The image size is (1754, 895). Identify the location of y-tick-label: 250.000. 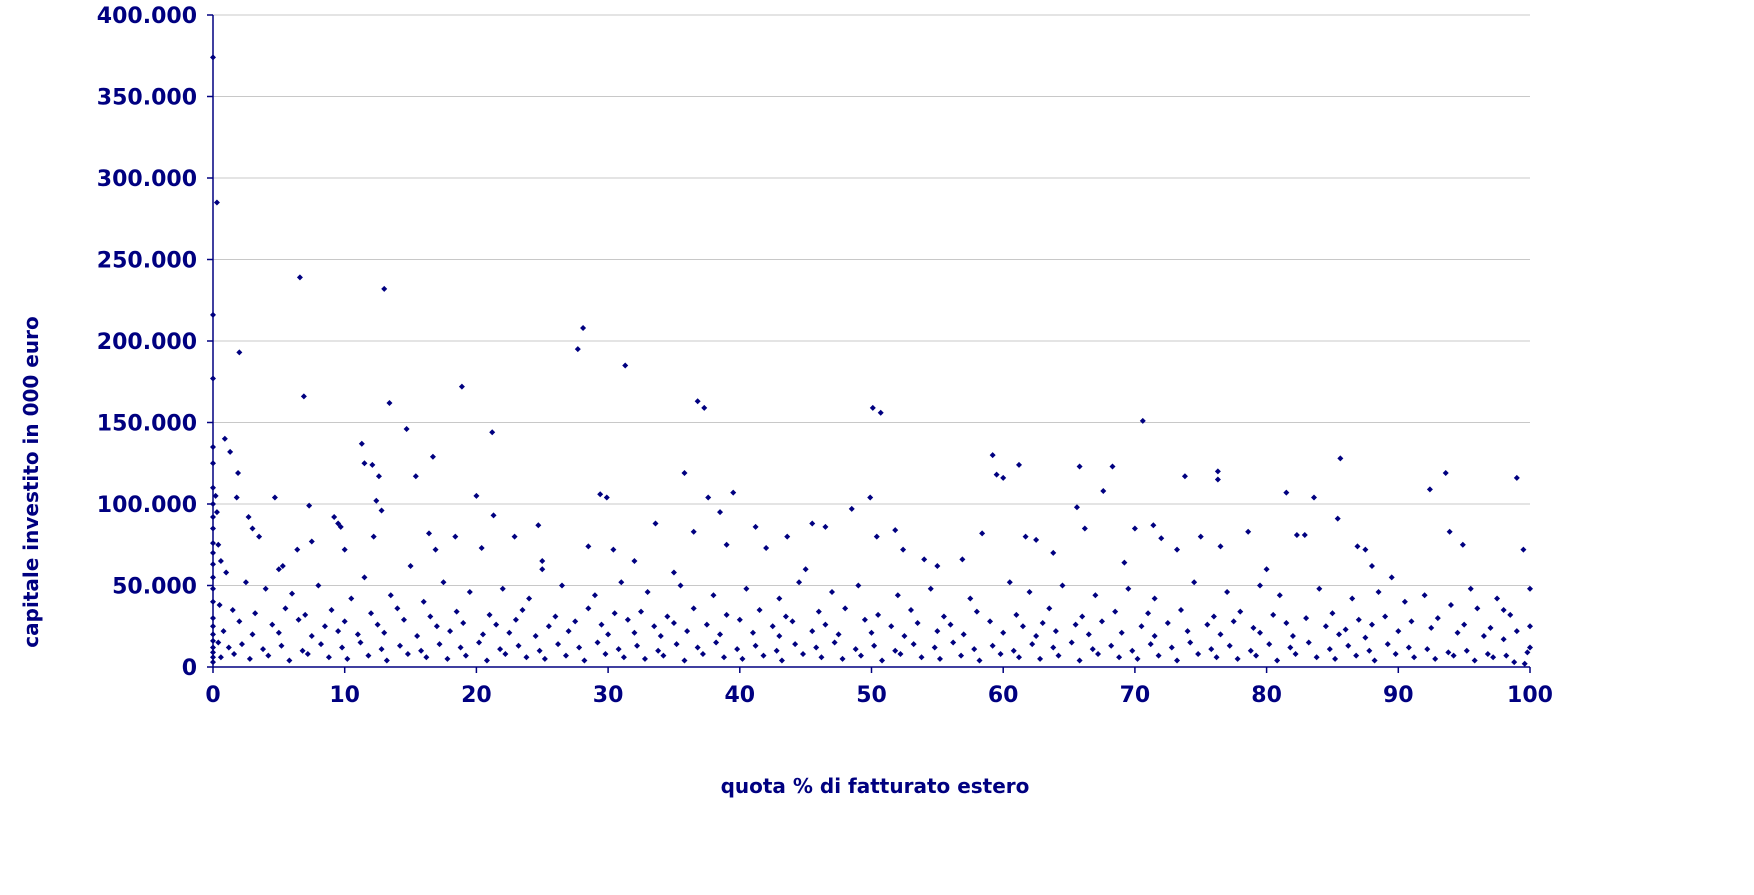
(147, 261).